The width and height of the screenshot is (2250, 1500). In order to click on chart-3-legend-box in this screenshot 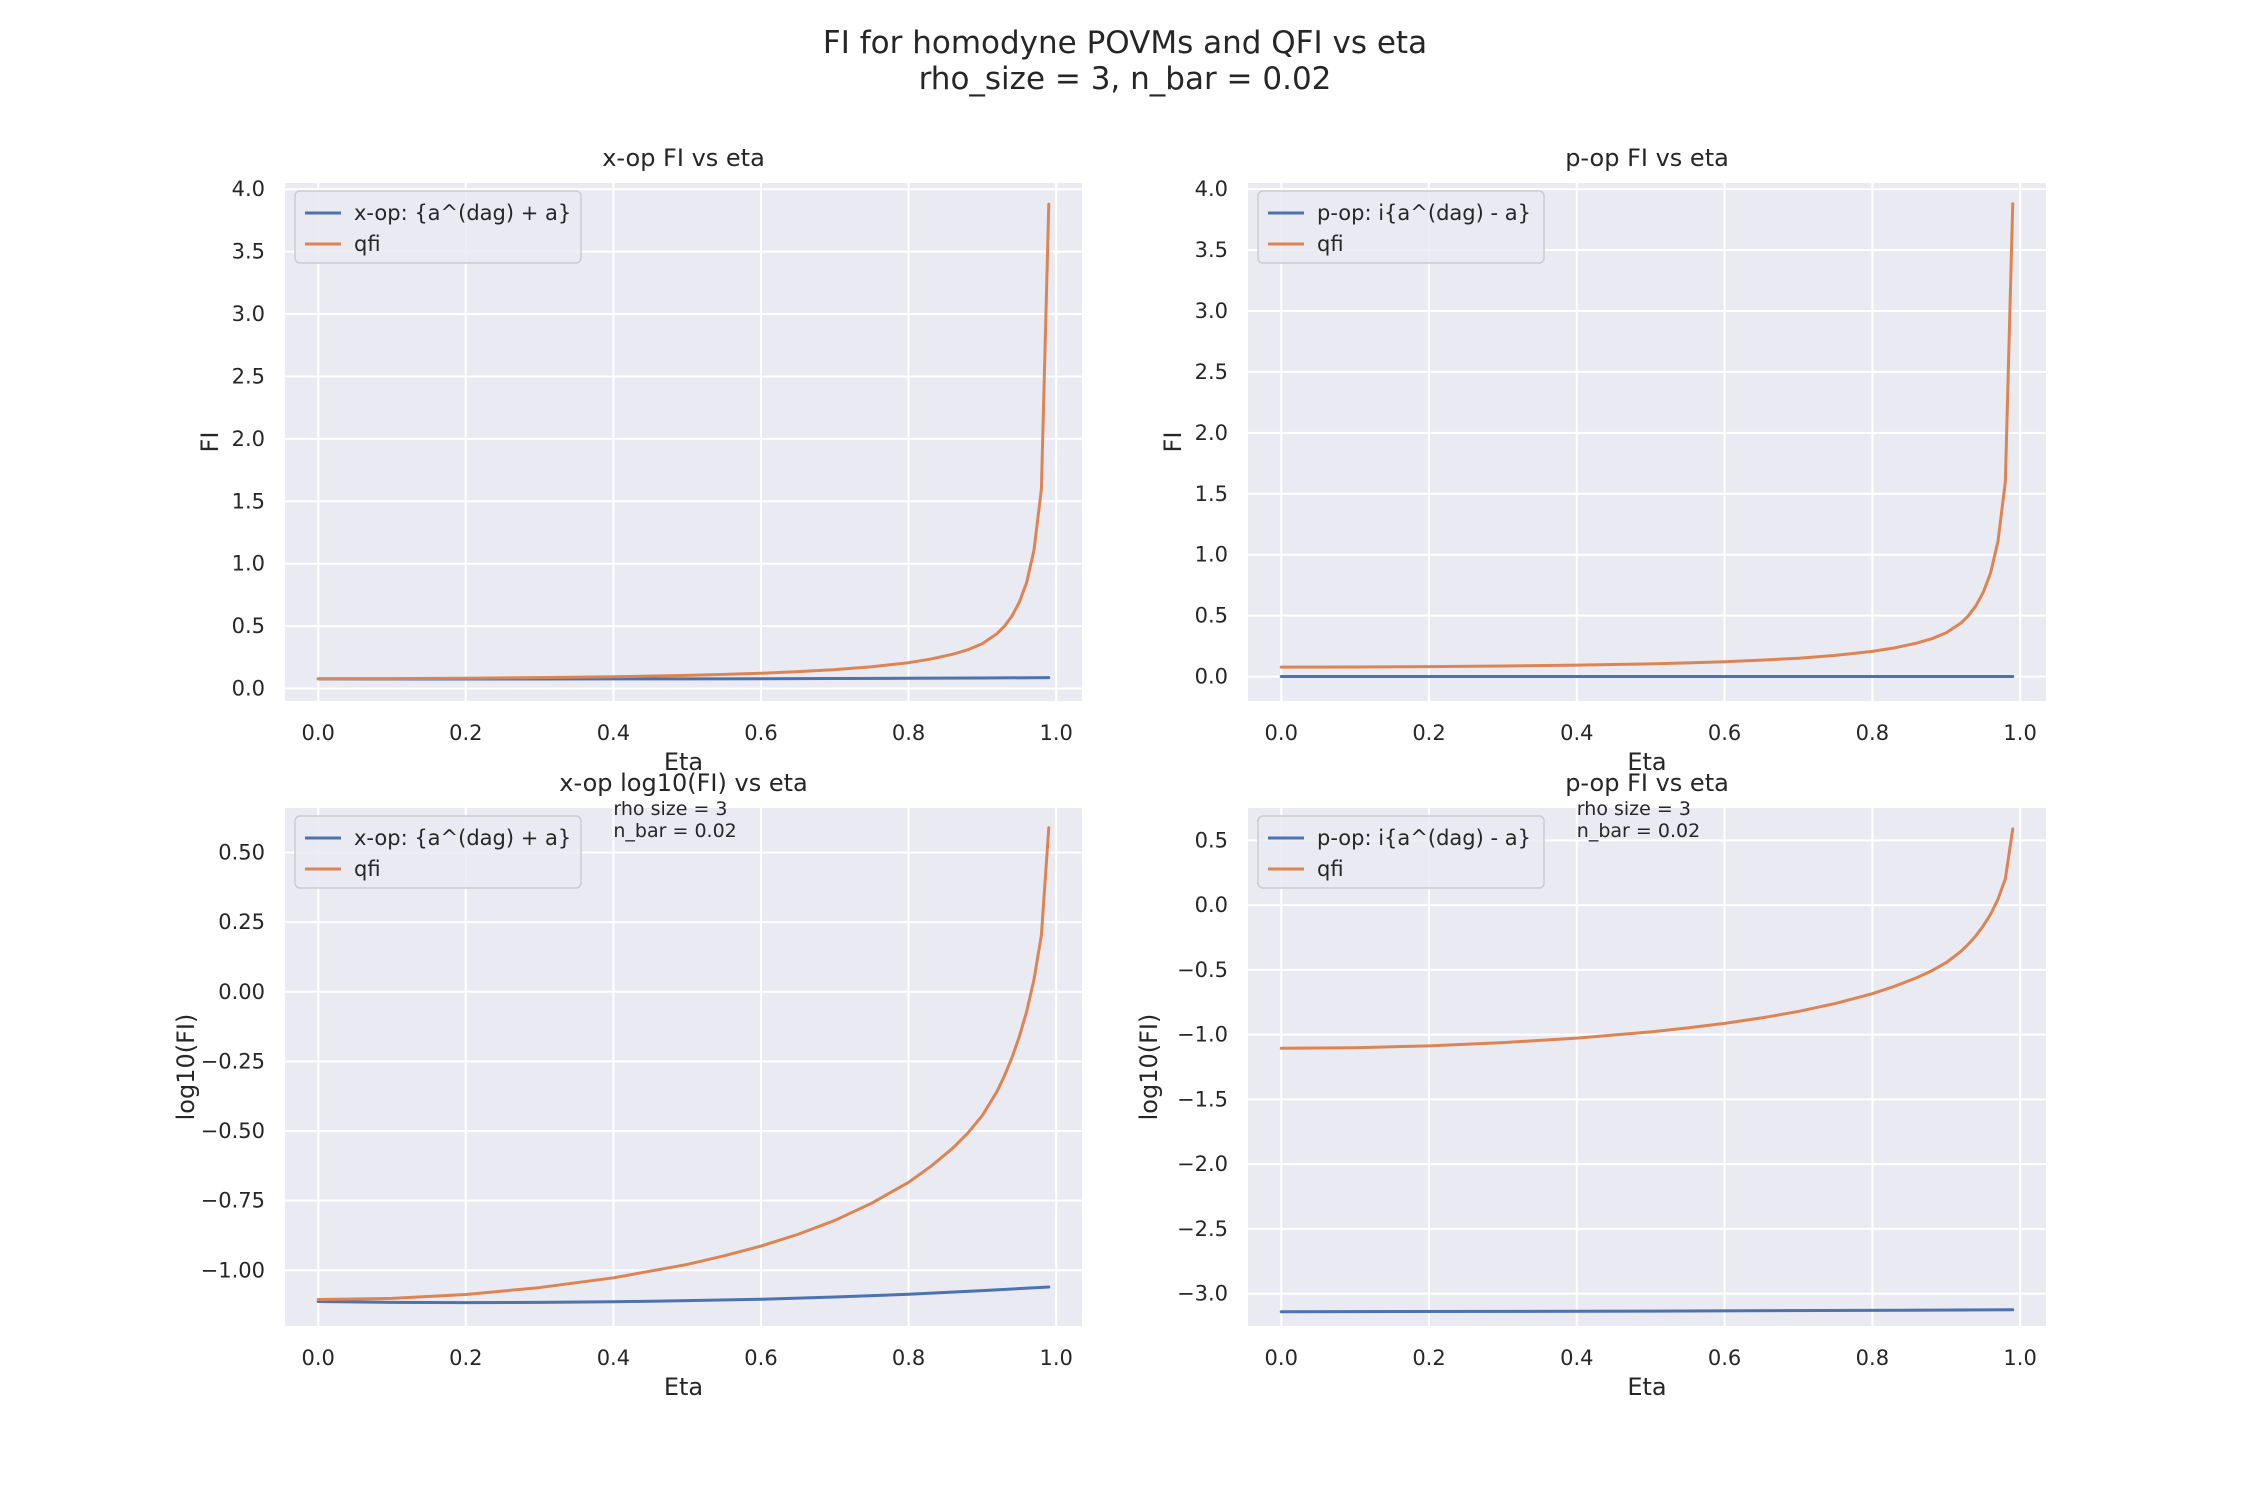, I will do `click(1401, 852)`.